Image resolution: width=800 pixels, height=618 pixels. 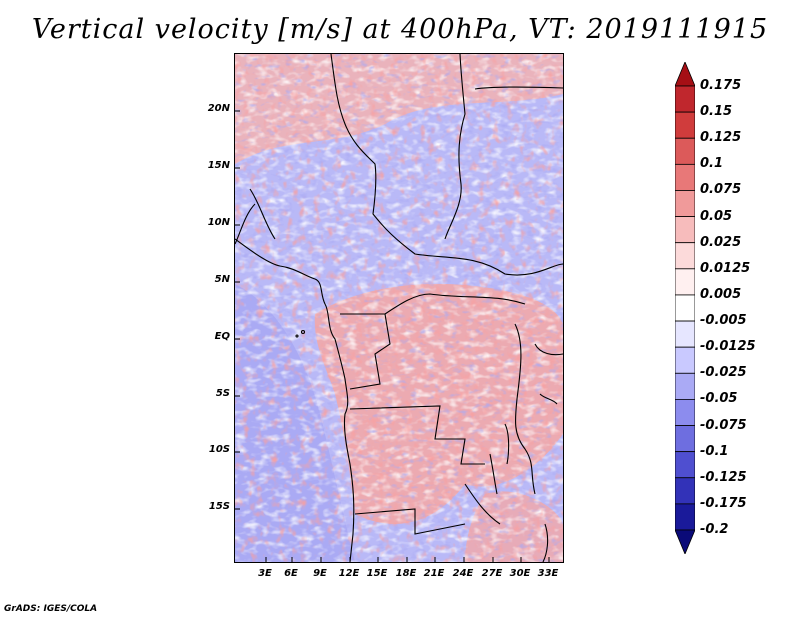 What do you see at coordinates (712, 164) in the screenshot?
I see `colorbar-label: 0.1` at bounding box center [712, 164].